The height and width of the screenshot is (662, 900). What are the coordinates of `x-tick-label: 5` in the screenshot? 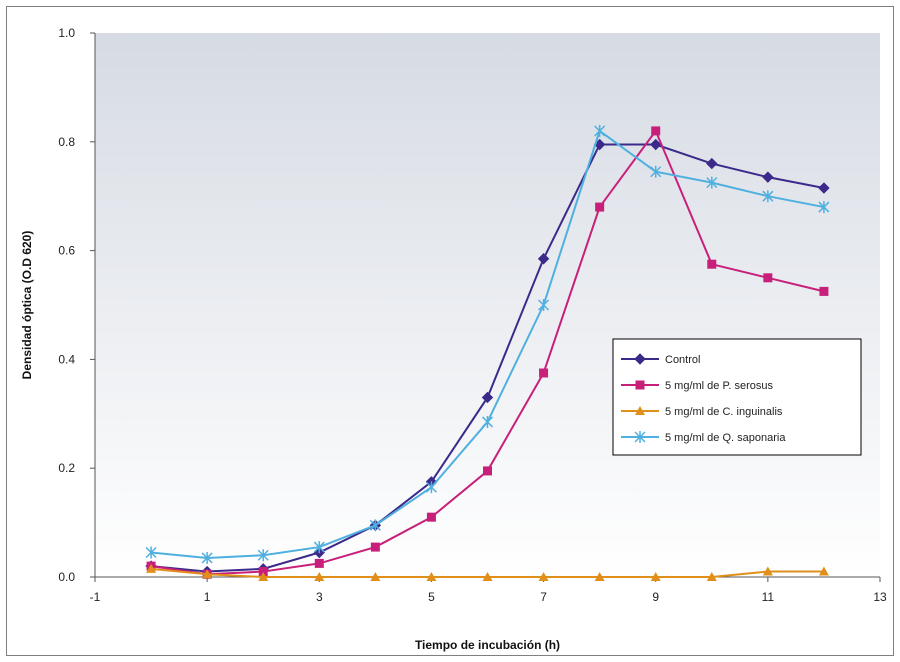 It's located at (431, 597).